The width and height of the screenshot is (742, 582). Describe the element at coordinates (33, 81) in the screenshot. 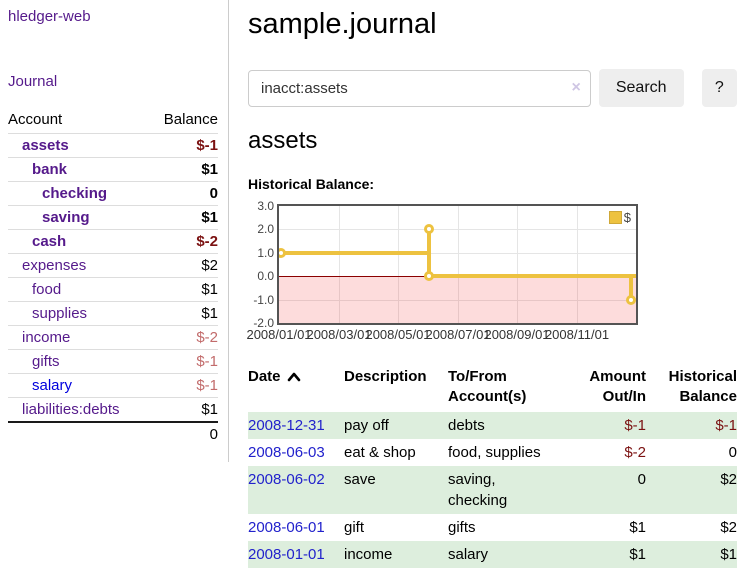

I see `sidebar-item-journal: Journal` at that location.